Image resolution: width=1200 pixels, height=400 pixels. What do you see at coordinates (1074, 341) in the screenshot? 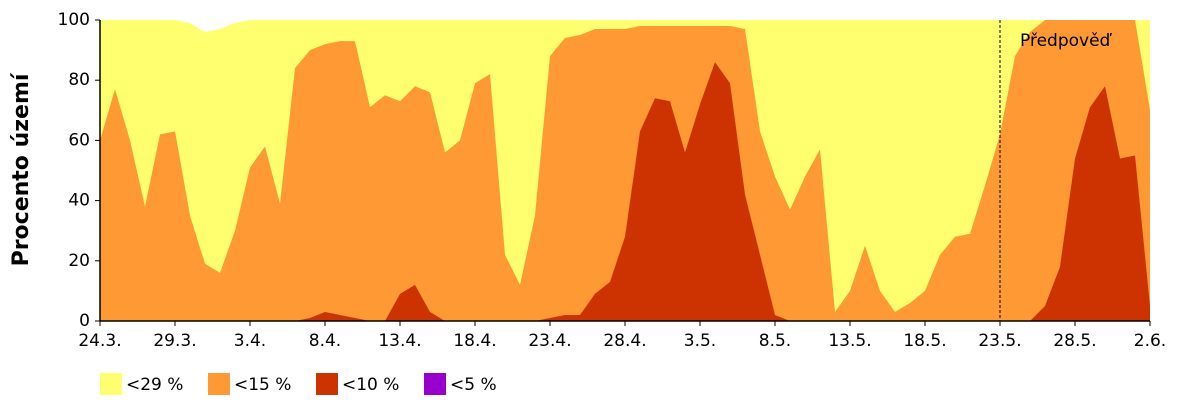
I see `x-tick-label: 28.5.` at bounding box center [1074, 341].